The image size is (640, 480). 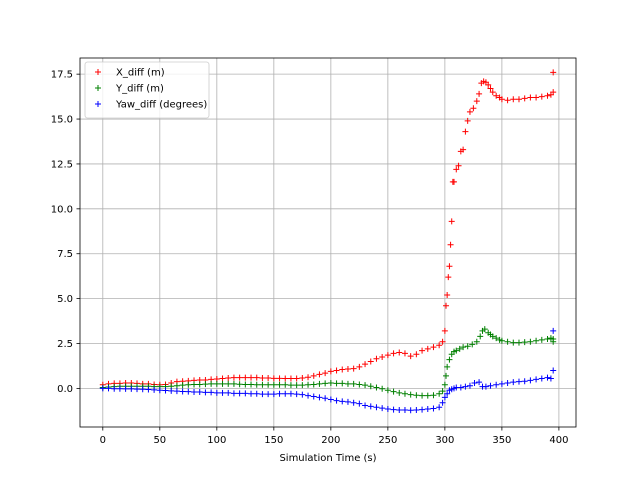 I want to click on x-tick-label: 350, so click(x=501, y=440).